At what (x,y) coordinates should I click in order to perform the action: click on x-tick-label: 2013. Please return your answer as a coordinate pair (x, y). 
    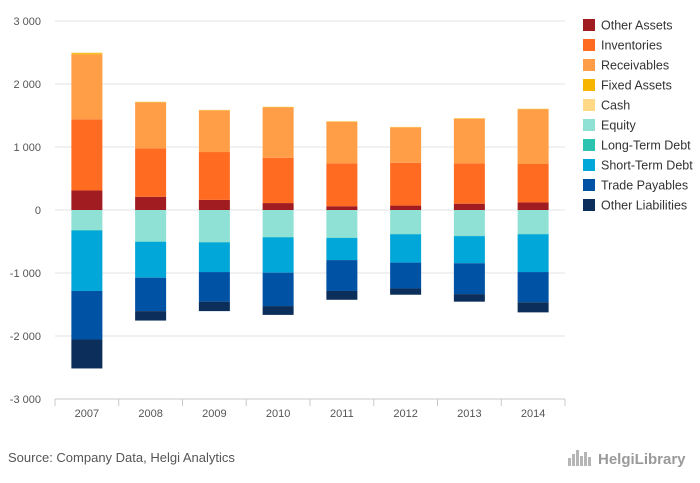
    Looking at the image, I should click on (469, 414).